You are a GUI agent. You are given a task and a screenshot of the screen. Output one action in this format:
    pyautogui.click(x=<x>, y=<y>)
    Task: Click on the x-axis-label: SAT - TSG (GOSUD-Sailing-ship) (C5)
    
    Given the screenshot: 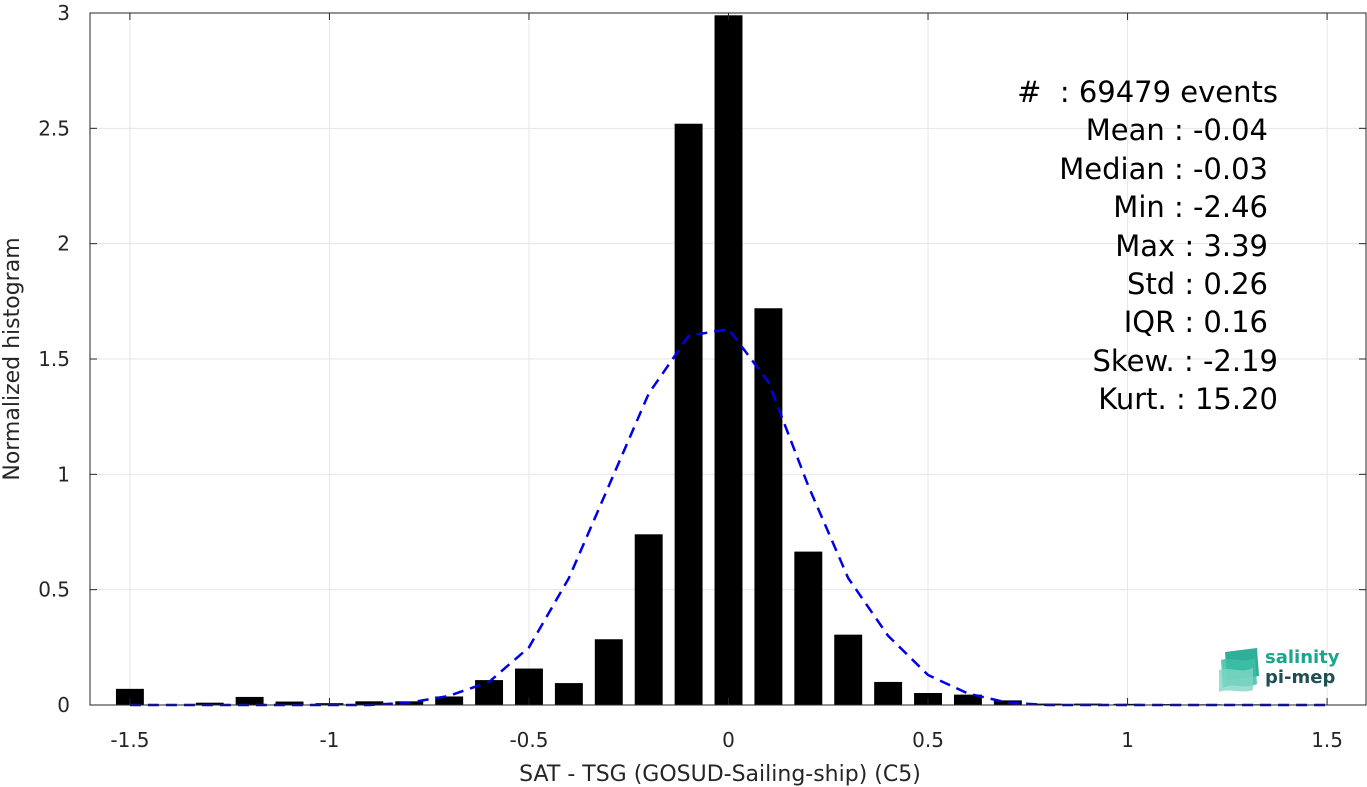 What is the action you would take?
    pyautogui.click(x=720, y=774)
    